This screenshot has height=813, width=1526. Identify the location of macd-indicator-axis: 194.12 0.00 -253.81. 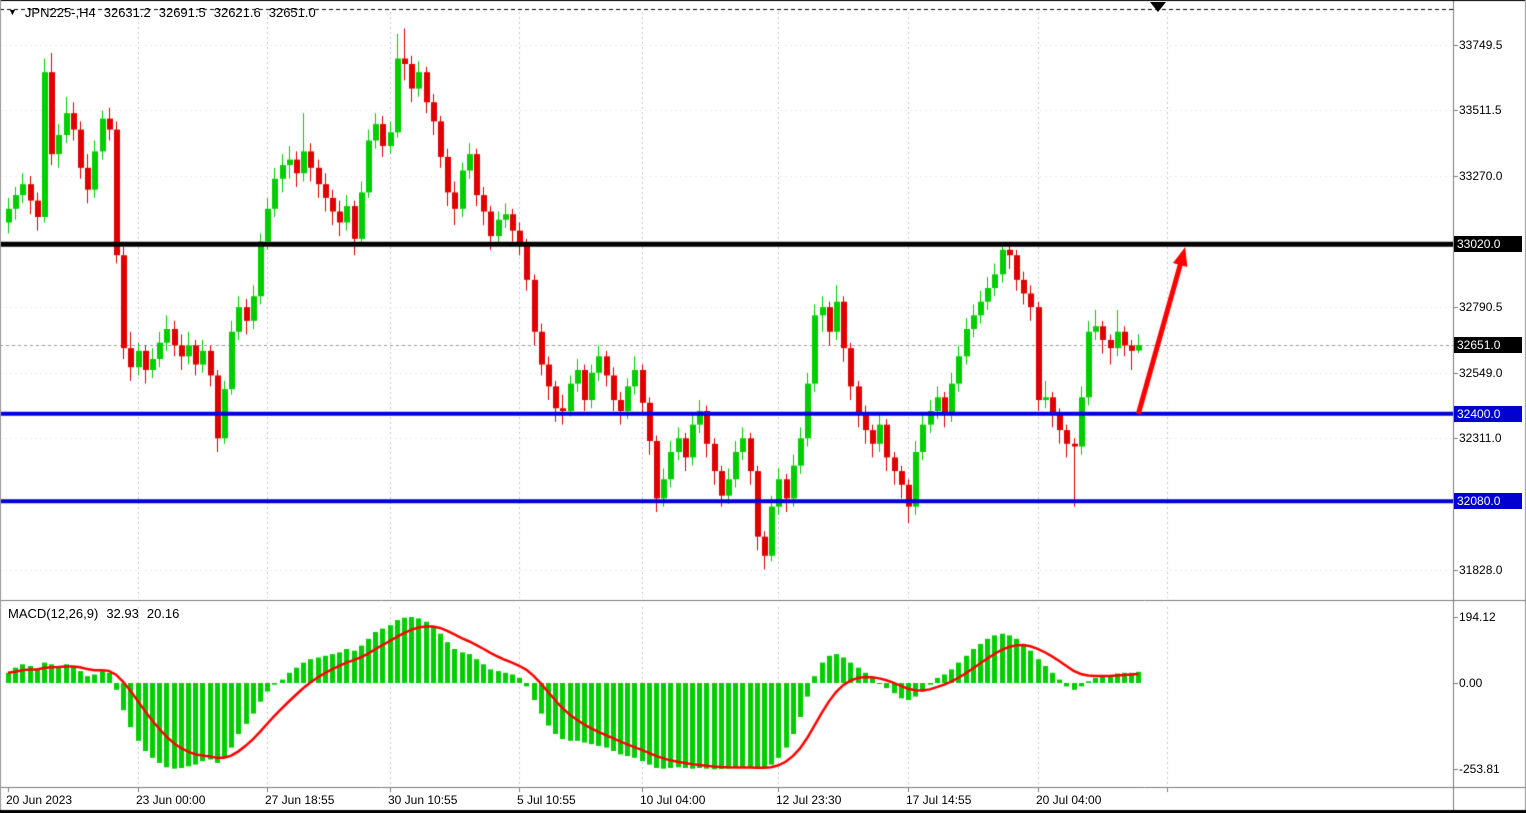
(1489, 406).